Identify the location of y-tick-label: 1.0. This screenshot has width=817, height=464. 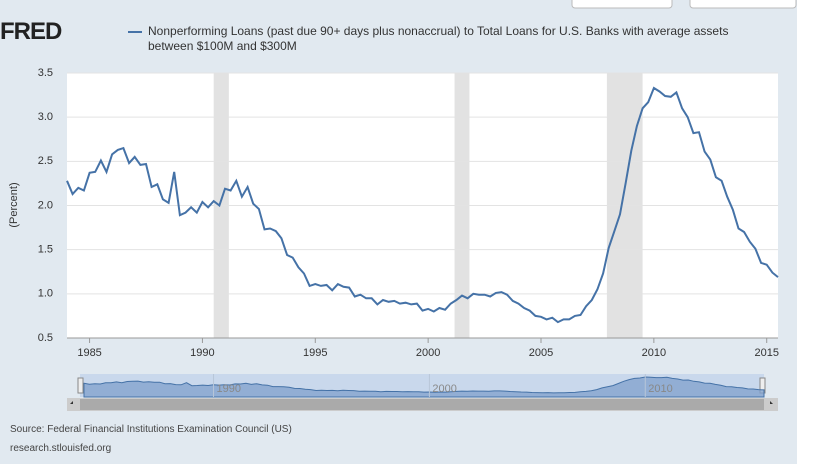
(45, 294).